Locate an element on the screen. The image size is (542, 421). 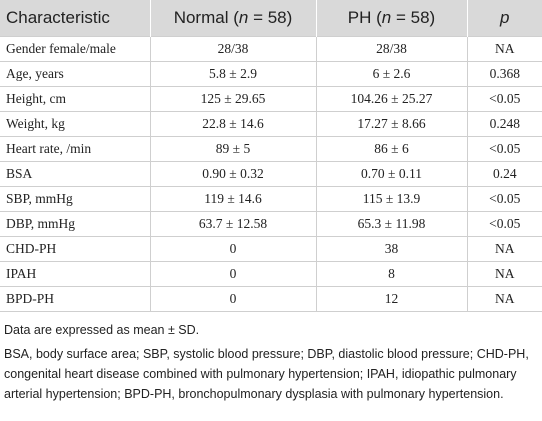
table-cell: CHD-PH is located at coordinates (75, 249).